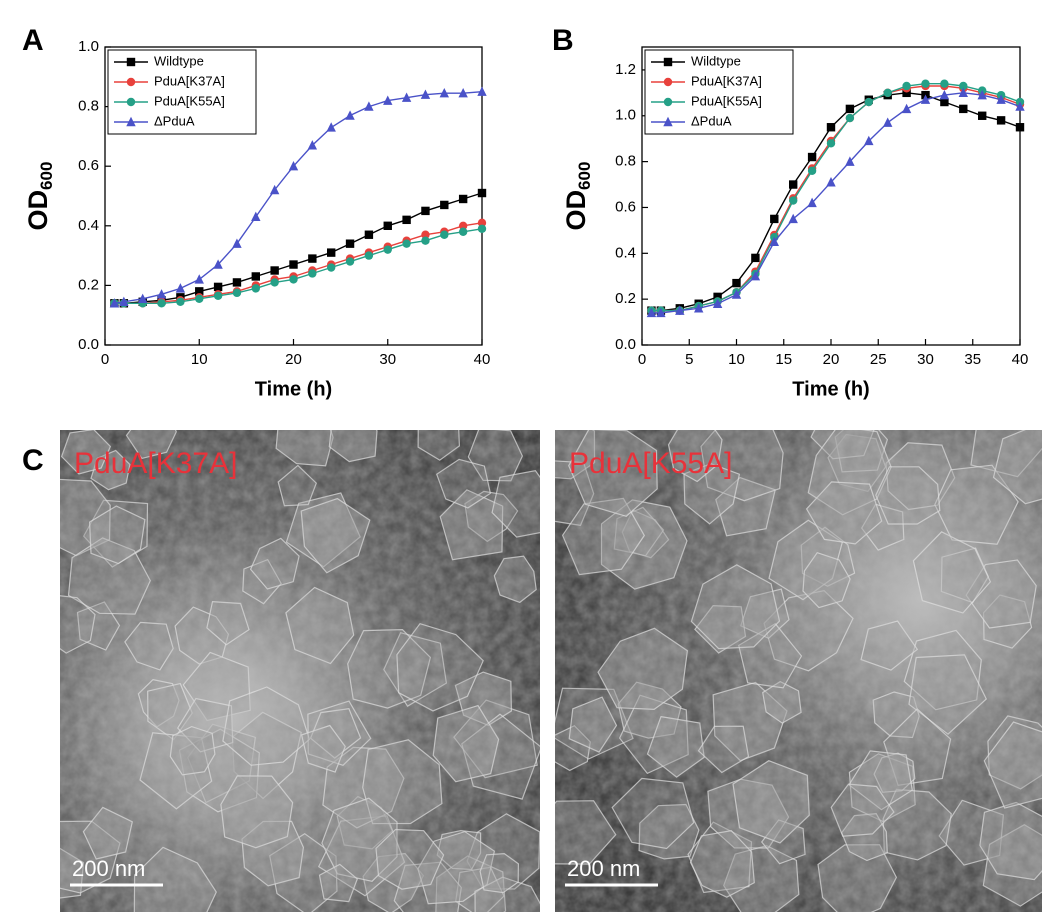 The image size is (1050, 919). Describe the element at coordinates (783, 359) in the screenshot. I see `x-tick-label: 15` at that location.